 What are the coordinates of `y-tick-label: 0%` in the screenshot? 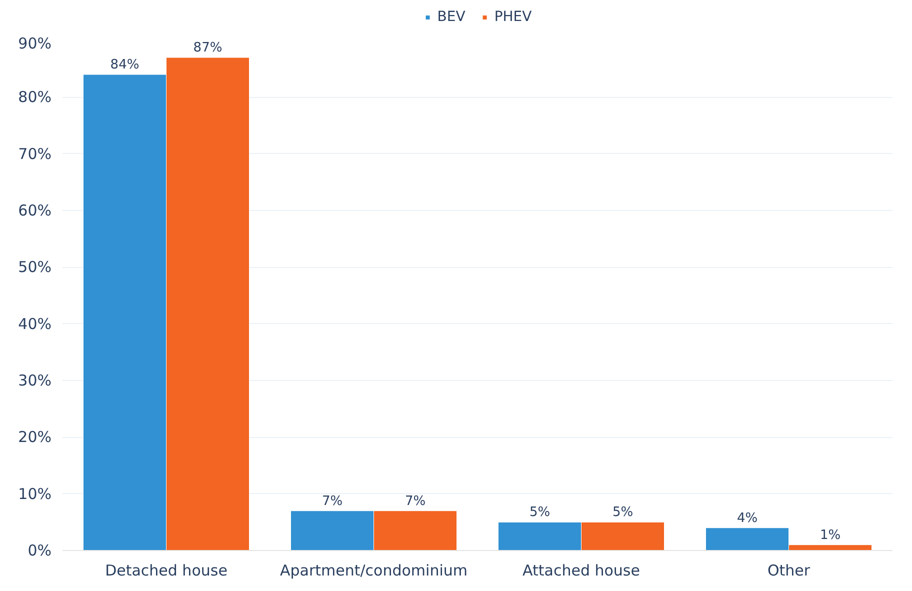 It's located at (40, 551).